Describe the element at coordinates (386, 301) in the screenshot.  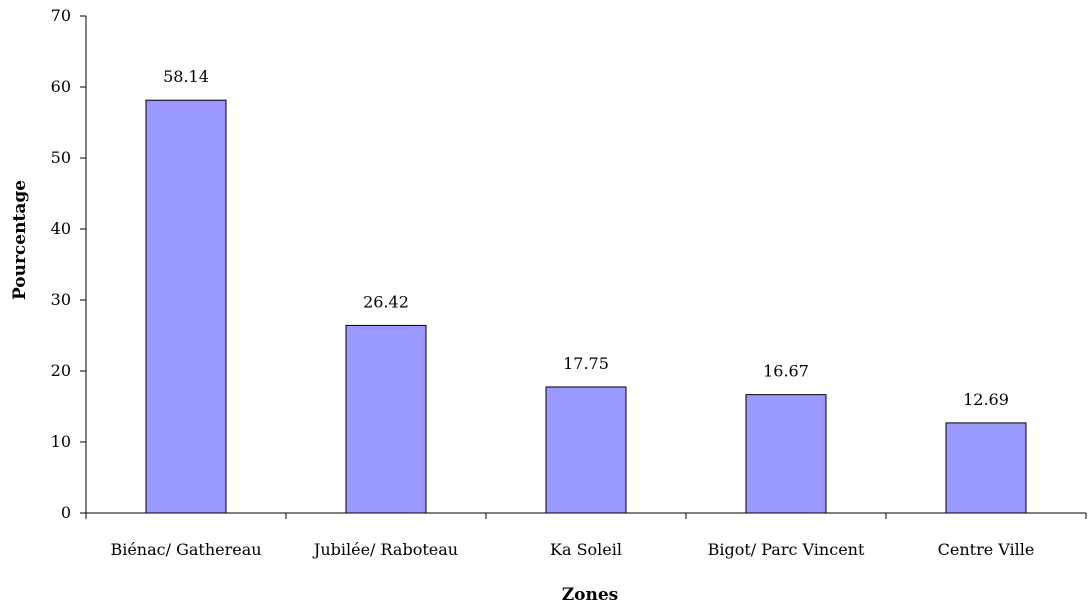
I see `data-label: 26.42` at that location.